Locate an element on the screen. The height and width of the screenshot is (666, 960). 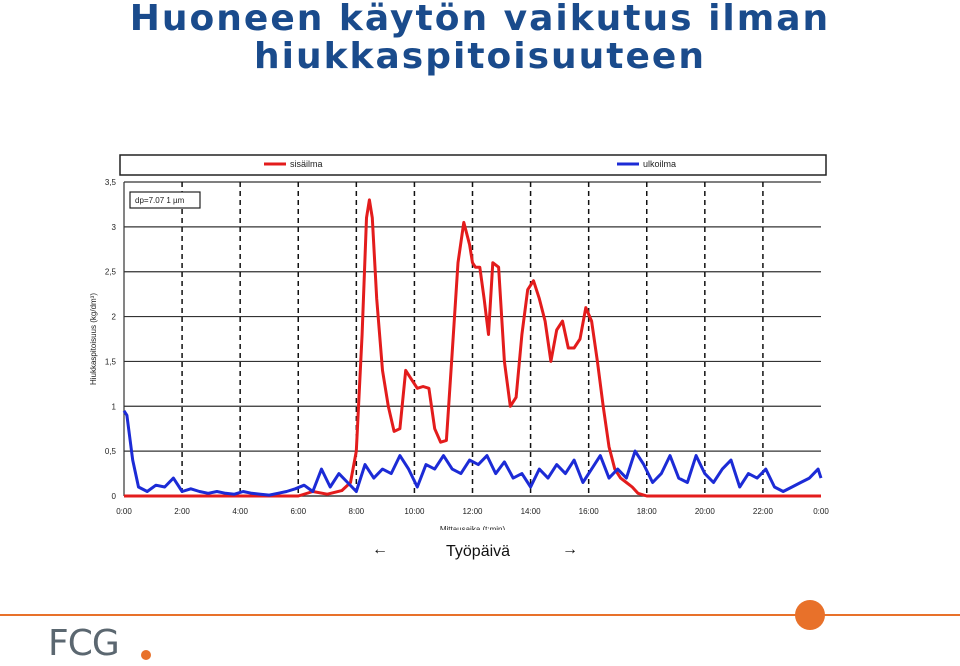
title-line-1: Huoneen käytön vaikutus ilman is located at coordinates (480, 19).